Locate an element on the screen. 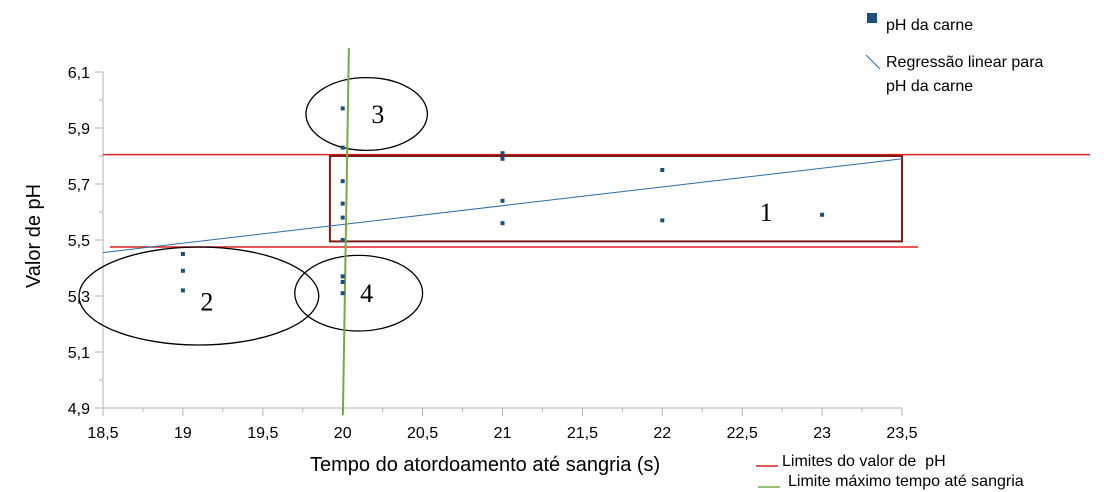  region-2-label: 2 is located at coordinates (206, 302).